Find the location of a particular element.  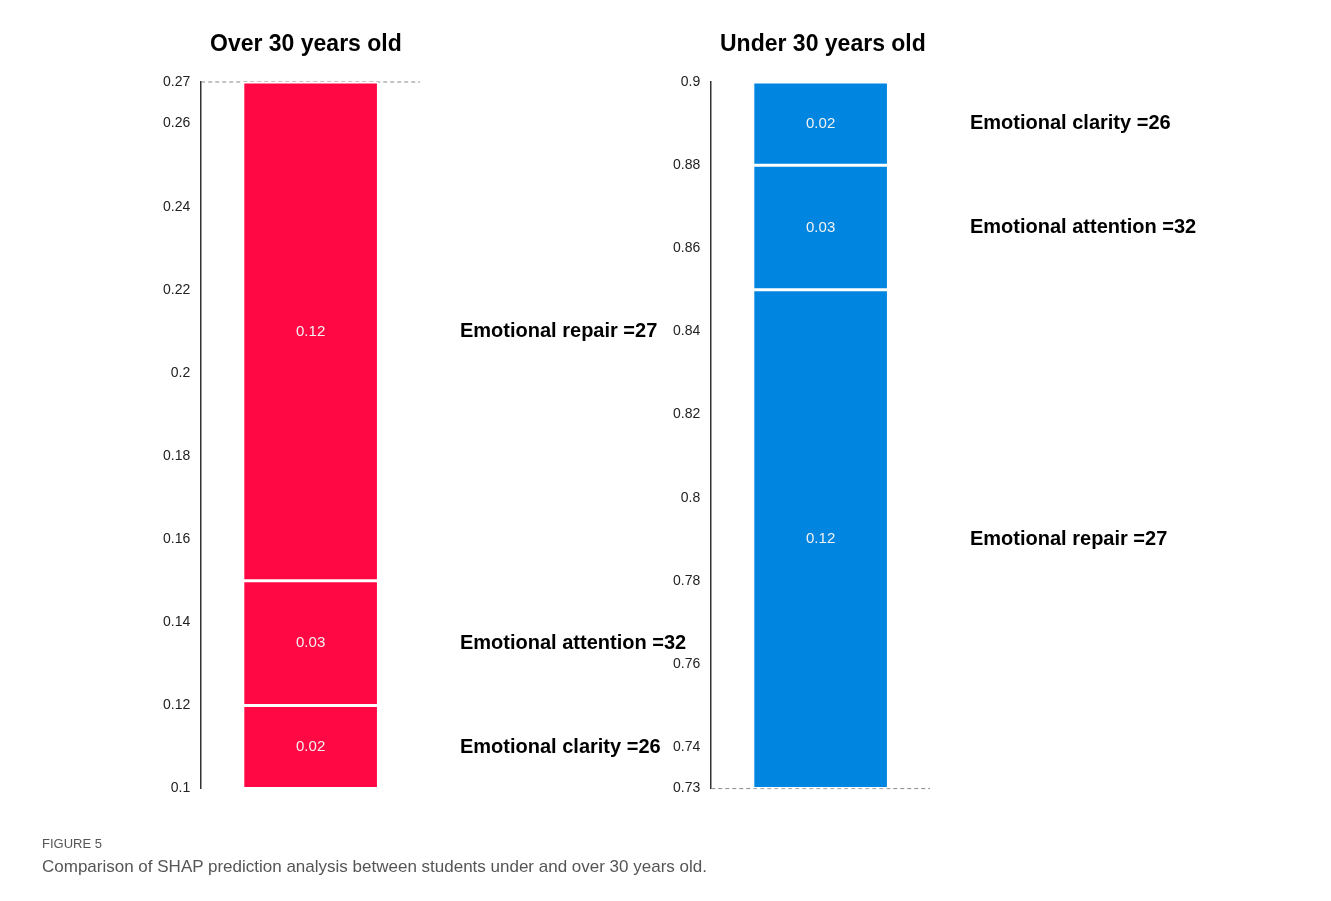

y-tick-label: 0.27 is located at coordinates (177, 80).